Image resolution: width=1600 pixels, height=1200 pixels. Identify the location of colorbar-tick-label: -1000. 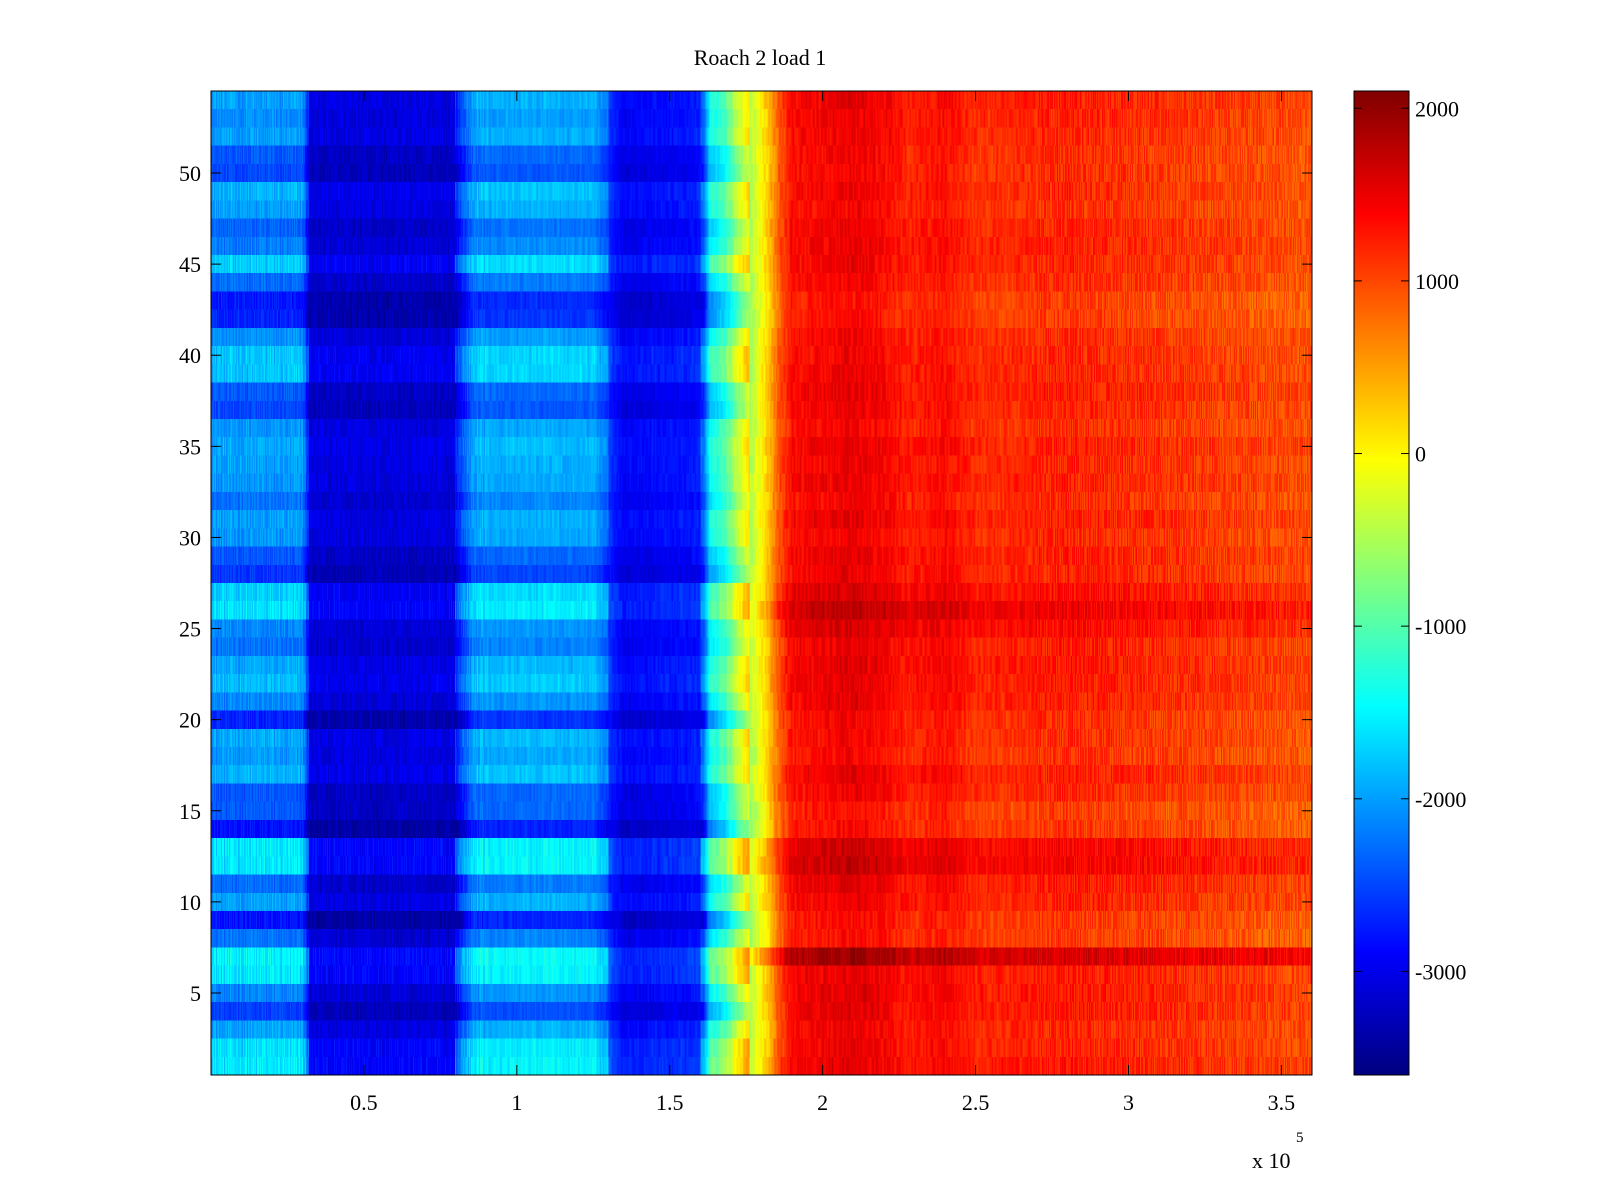
(1440, 626).